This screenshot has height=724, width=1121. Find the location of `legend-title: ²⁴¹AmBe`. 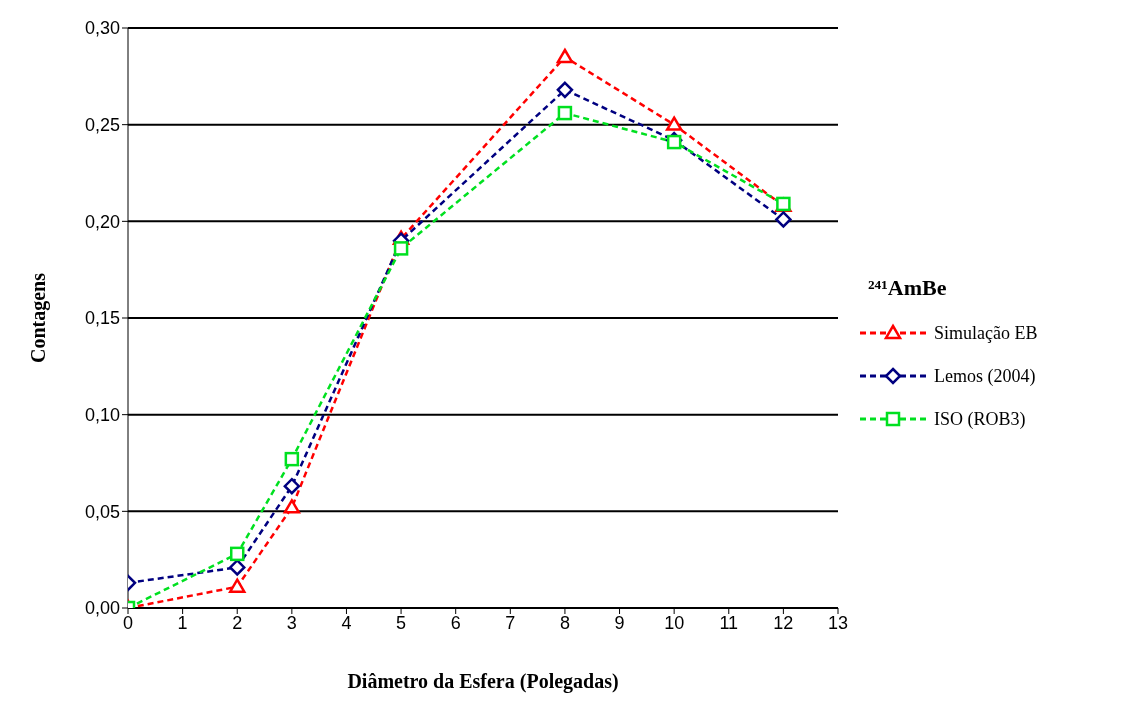

legend-title: ²⁴¹AmBe is located at coordinates (907, 287).